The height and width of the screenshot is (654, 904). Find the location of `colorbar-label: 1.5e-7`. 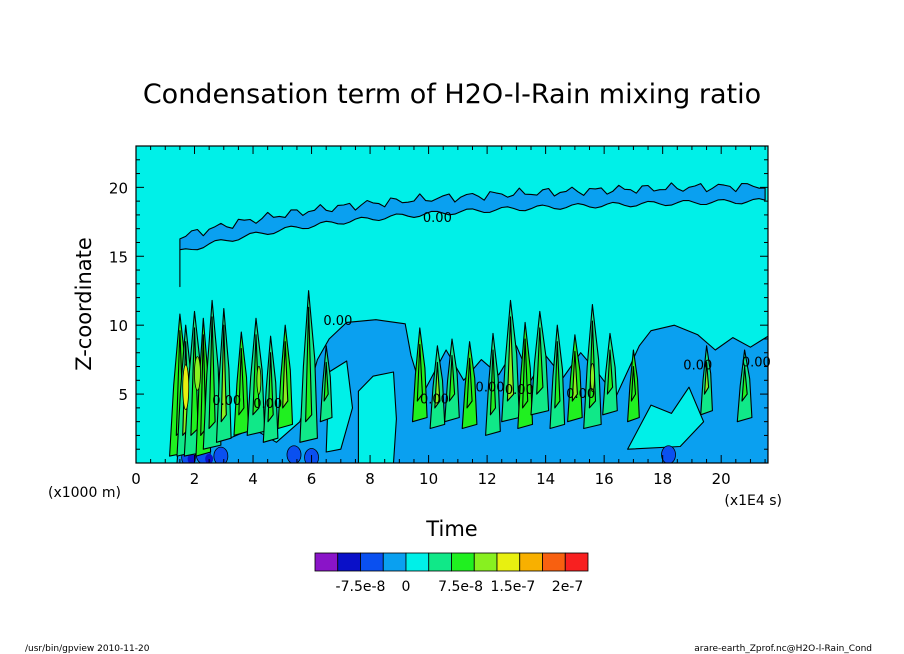

colorbar-label: 1.5e-7 is located at coordinates (513, 587).